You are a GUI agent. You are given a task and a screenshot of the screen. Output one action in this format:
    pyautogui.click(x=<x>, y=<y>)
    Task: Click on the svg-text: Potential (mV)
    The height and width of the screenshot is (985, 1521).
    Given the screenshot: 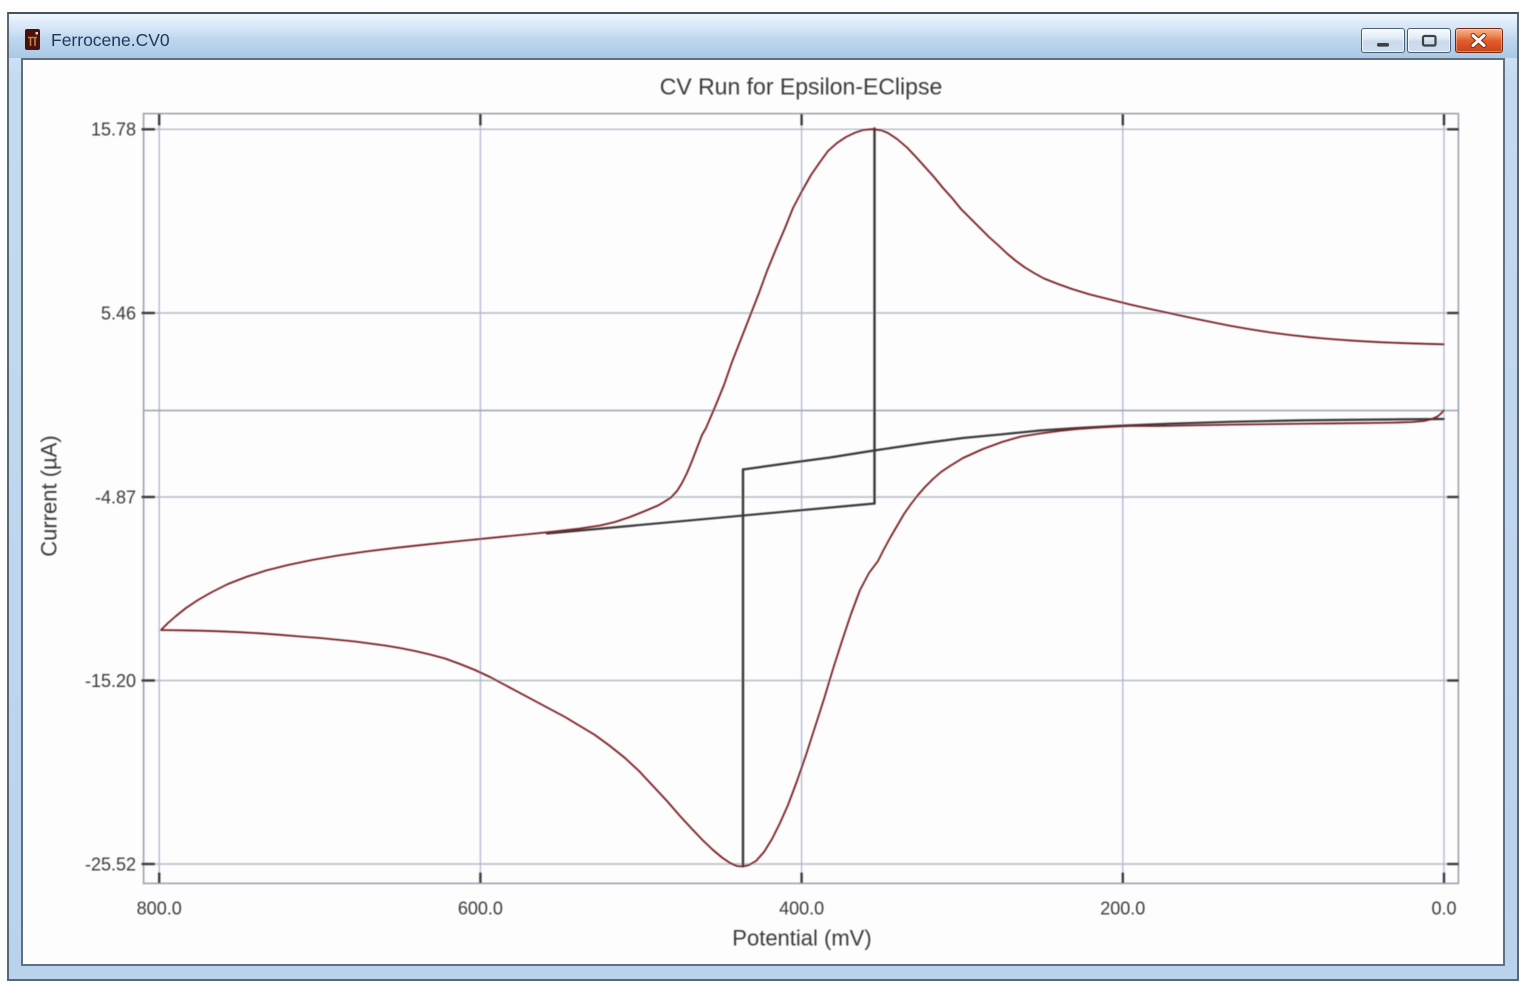 What is the action you would take?
    pyautogui.click(x=801, y=938)
    